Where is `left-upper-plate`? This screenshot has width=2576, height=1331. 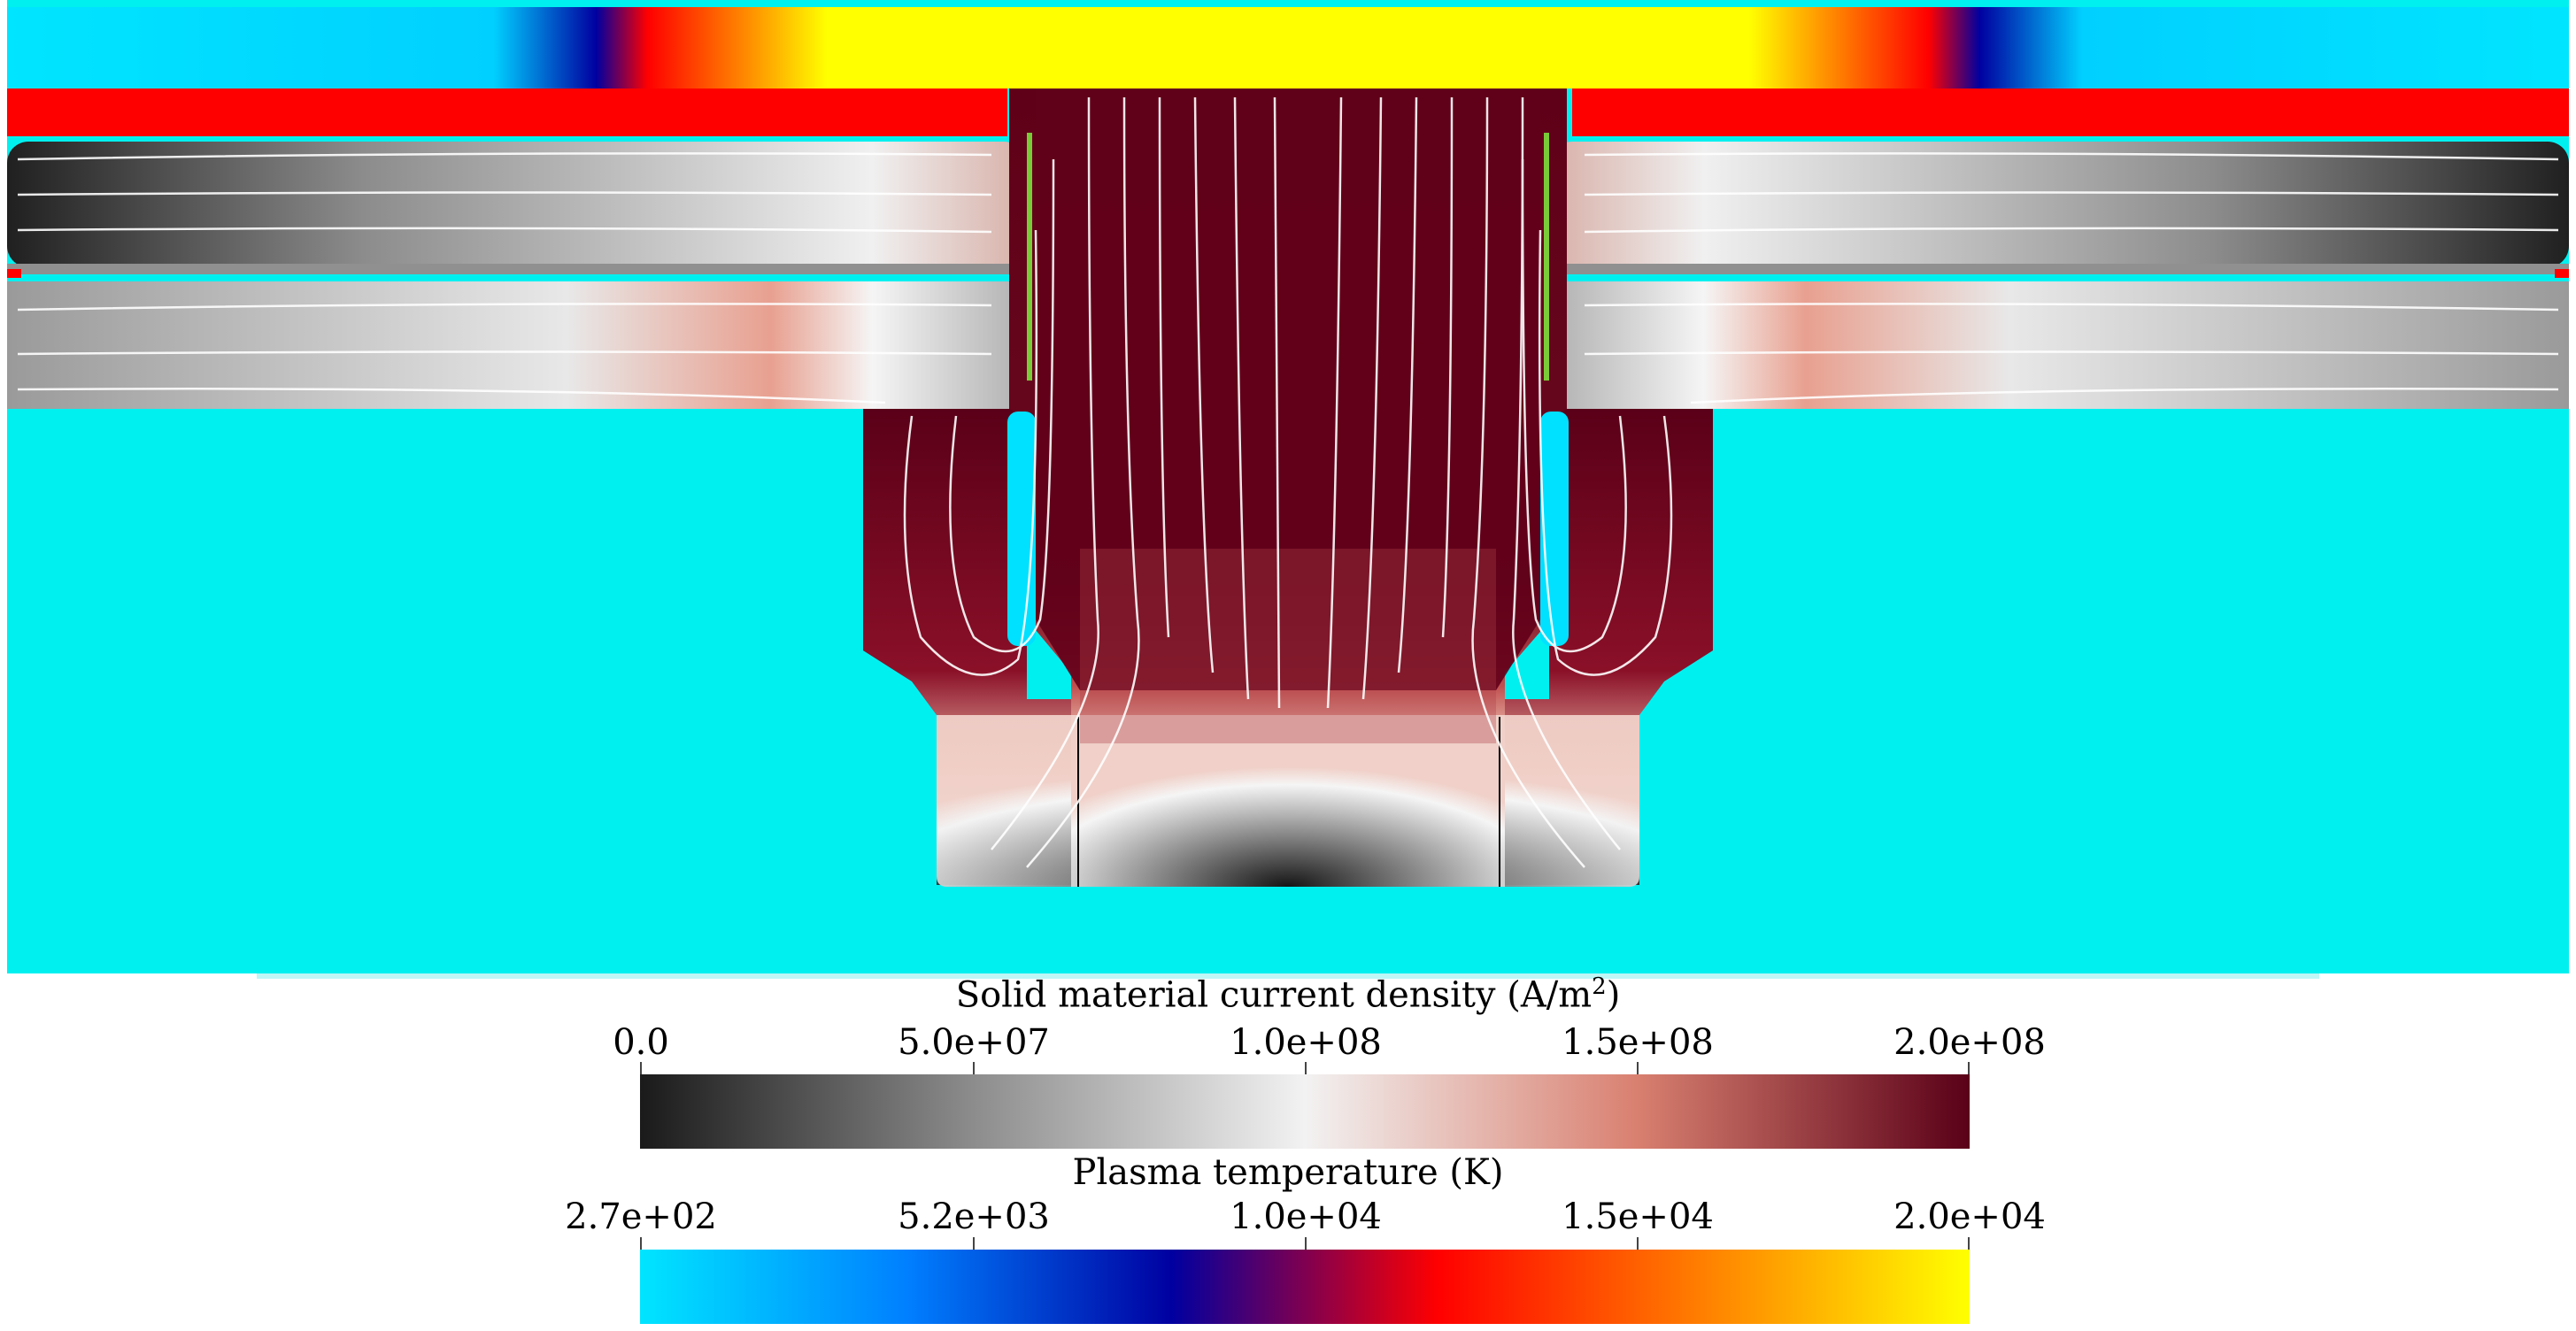
left-upper-plate is located at coordinates (516, 204).